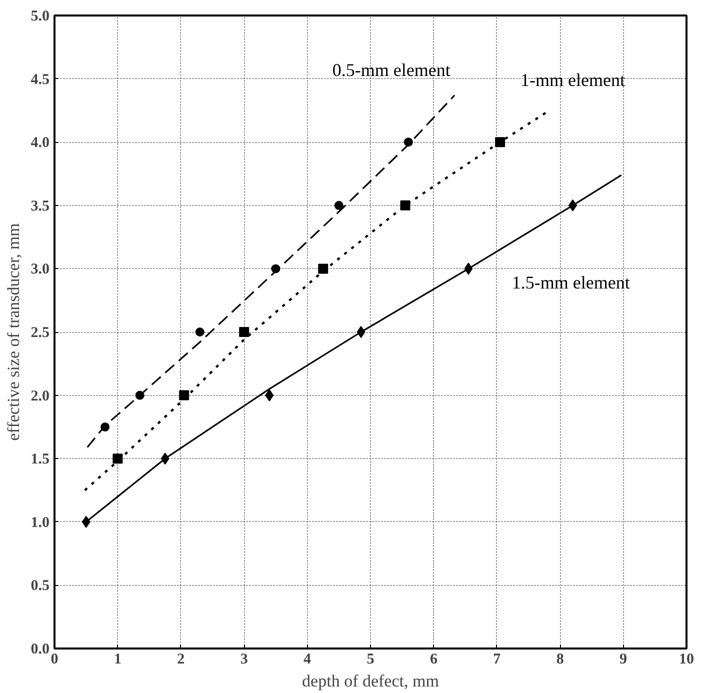 This screenshot has height=693, width=701. I want to click on y-tick-label: 4.0, so click(40, 143).